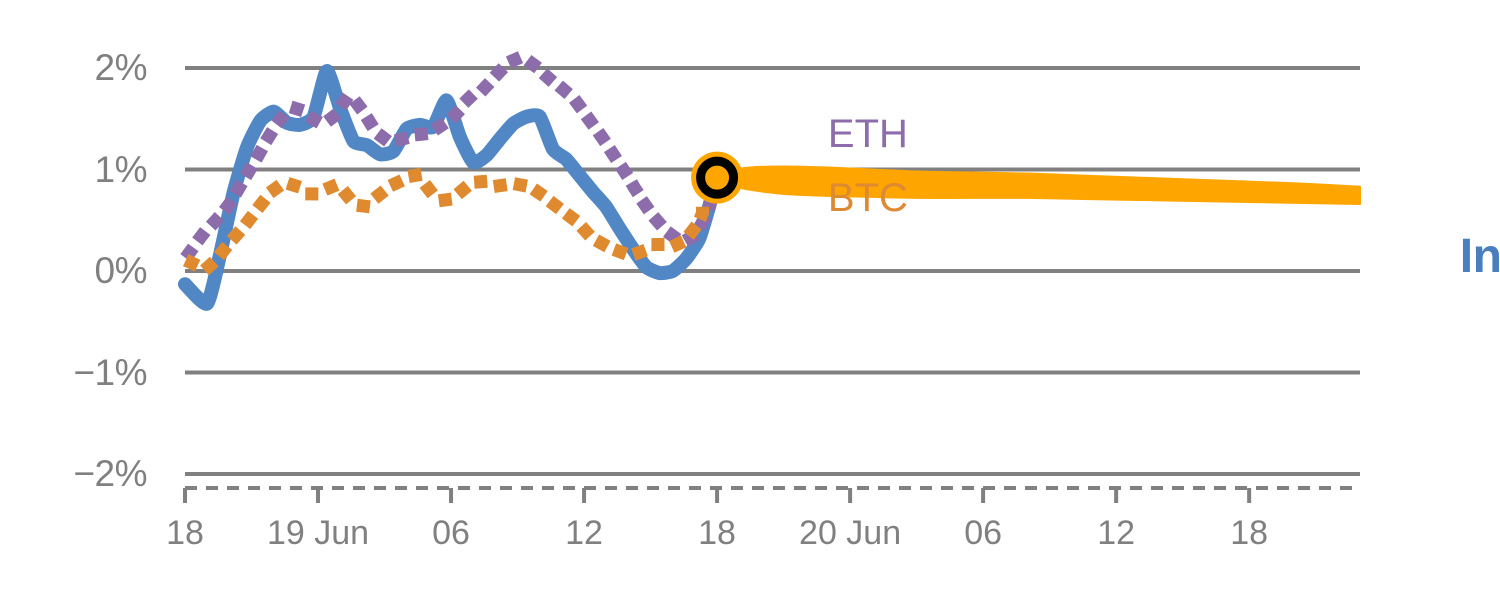 The width and height of the screenshot is (1500, 600). I want to click on y-tick-label: 1%, so click(121, 169).